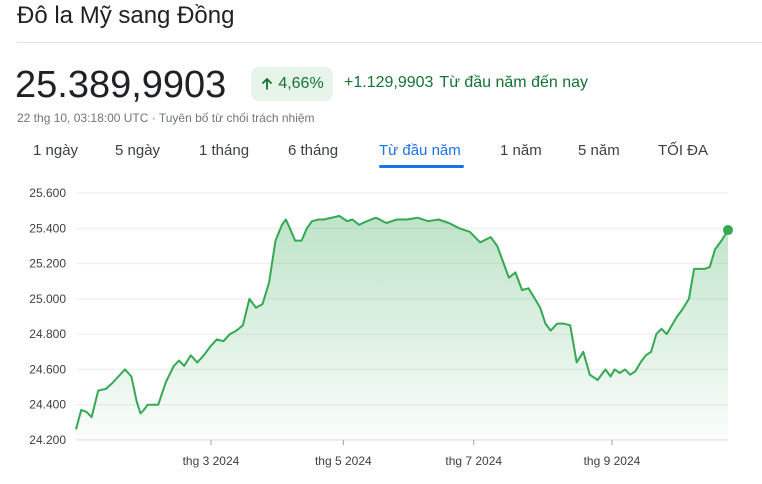  What do you see at coordinates (211, 461) in the screenshot?
I see `x-tick-label: thg 3 2024` at bounding box center [211, 461].